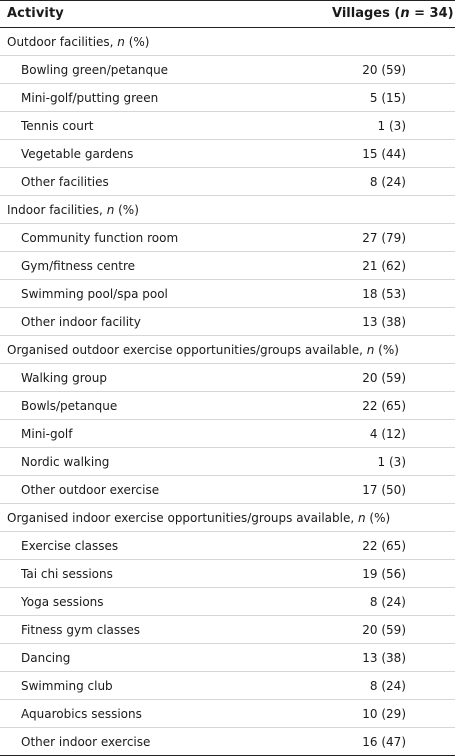 This screenshot has height=756, width=455. What do you see at coordinates (227, 434) in the screenshot?
I see `table-row: Mini-golf 4 (12)` at bounding box center [227, 434].